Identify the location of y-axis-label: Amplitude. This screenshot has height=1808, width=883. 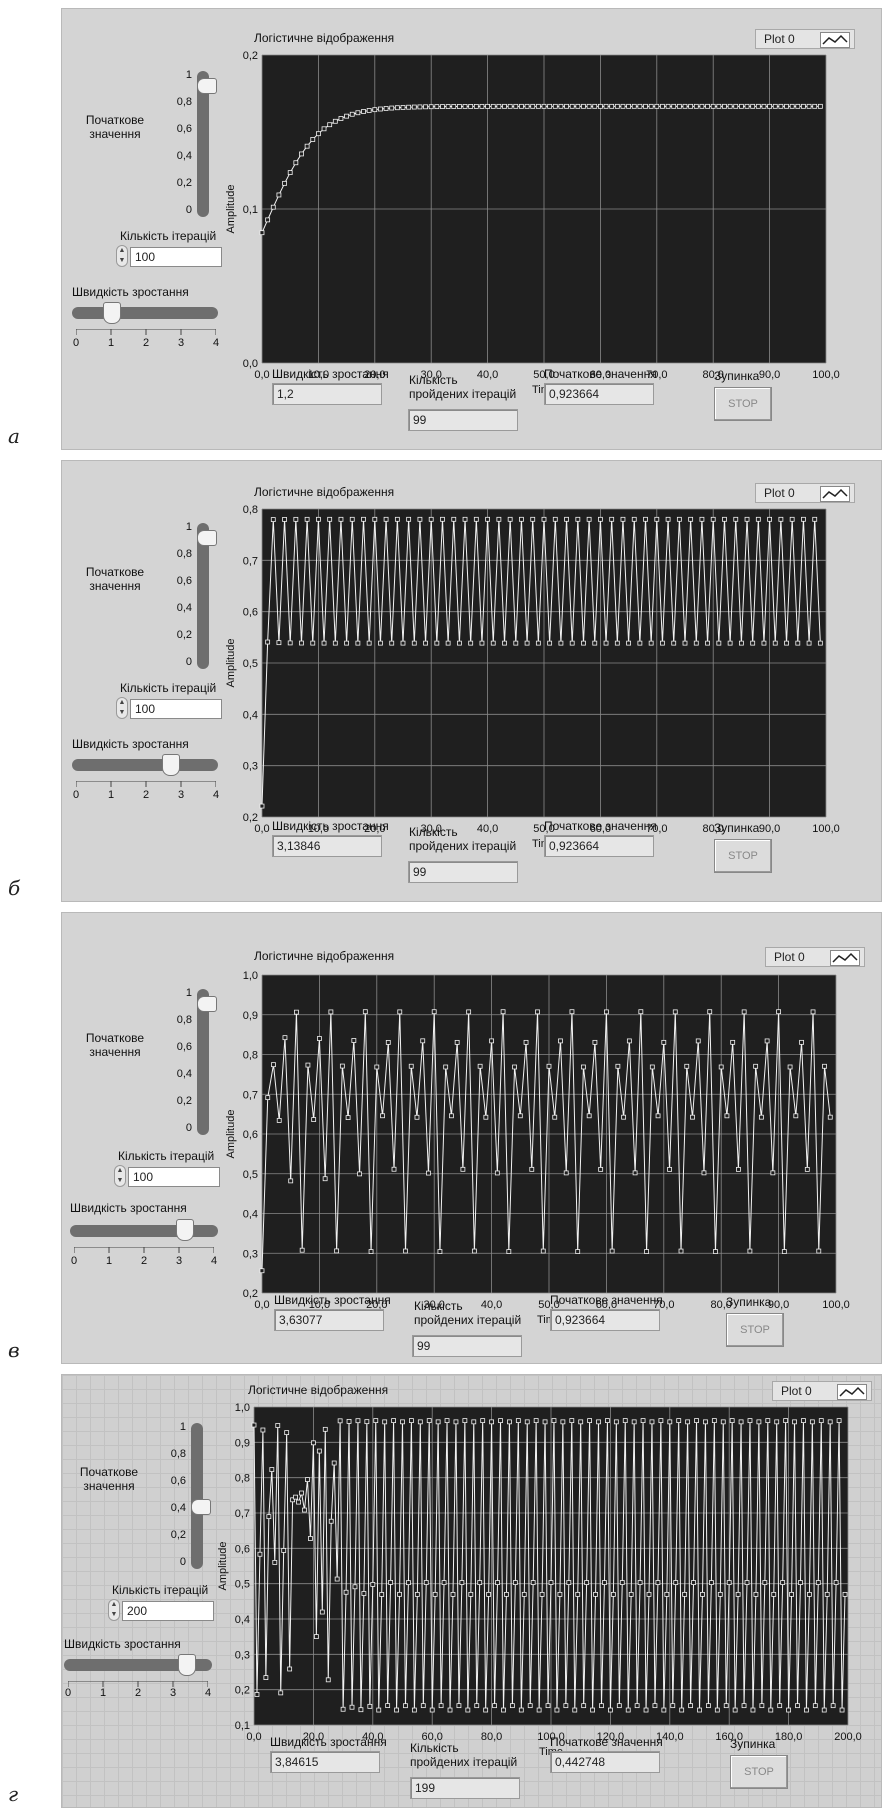
(231, 209).